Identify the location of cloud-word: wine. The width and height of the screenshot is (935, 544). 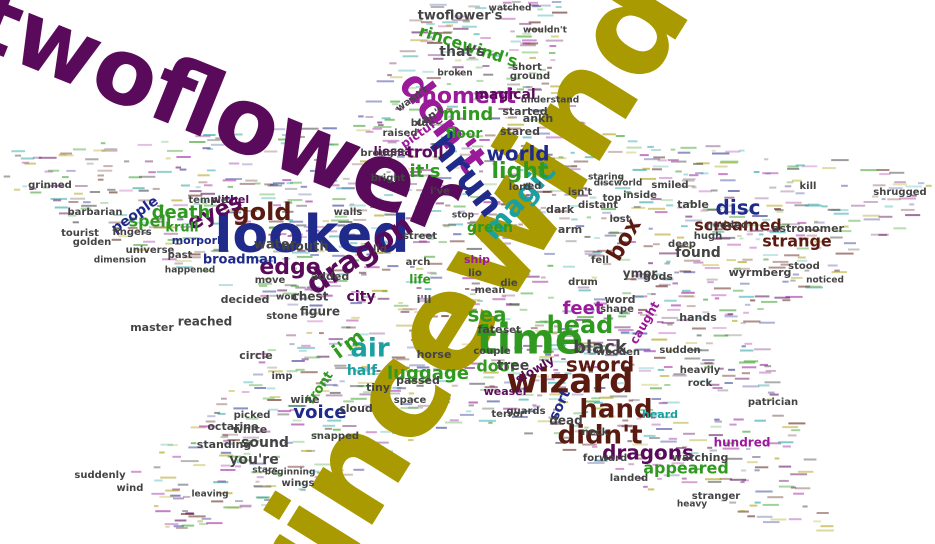
(304, 399).